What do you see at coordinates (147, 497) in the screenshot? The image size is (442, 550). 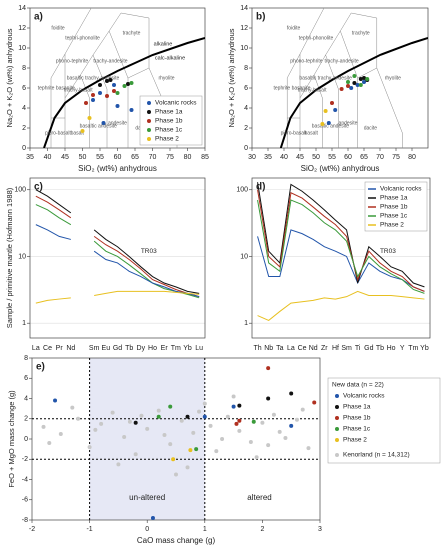 I see `region-label: un-altered` at bounding box center [147, 497].